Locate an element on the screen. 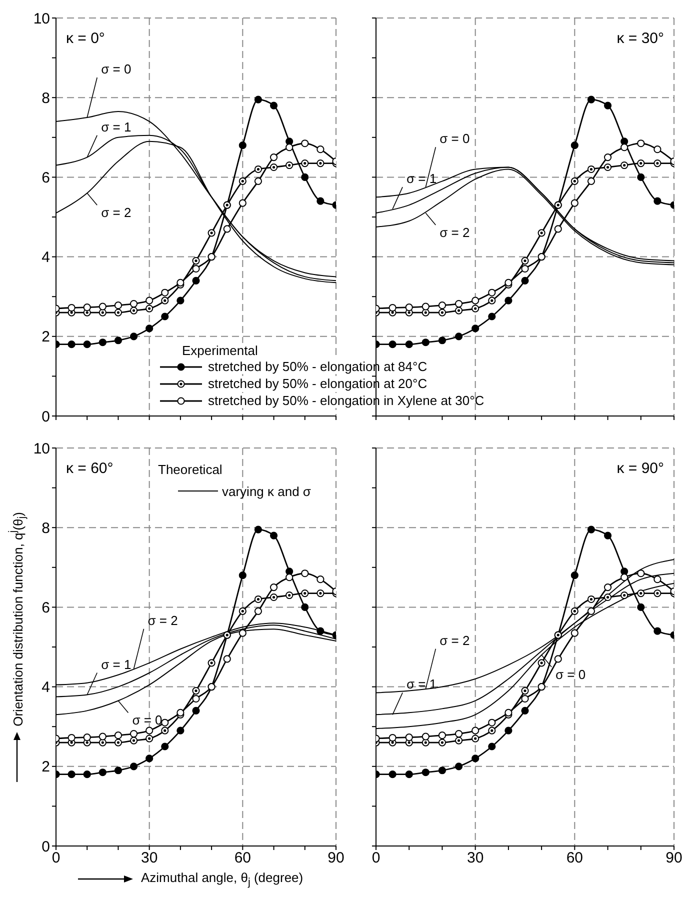 The image size is (692, 917). x-tick-label: 0 is located at coordinates (376, 858).